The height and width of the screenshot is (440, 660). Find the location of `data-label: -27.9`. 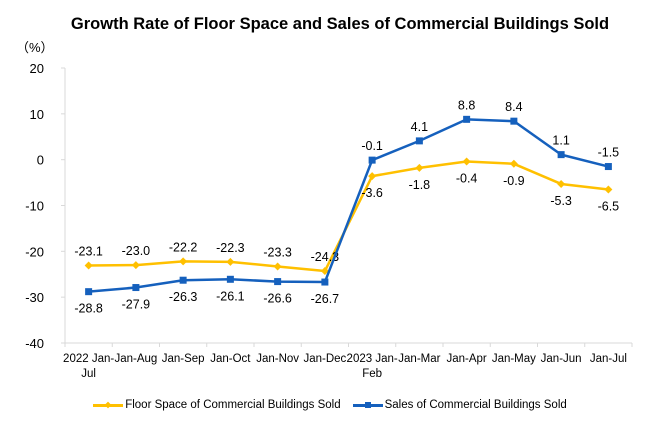

data-label: -27.9 is located at coordinates (136, 305).